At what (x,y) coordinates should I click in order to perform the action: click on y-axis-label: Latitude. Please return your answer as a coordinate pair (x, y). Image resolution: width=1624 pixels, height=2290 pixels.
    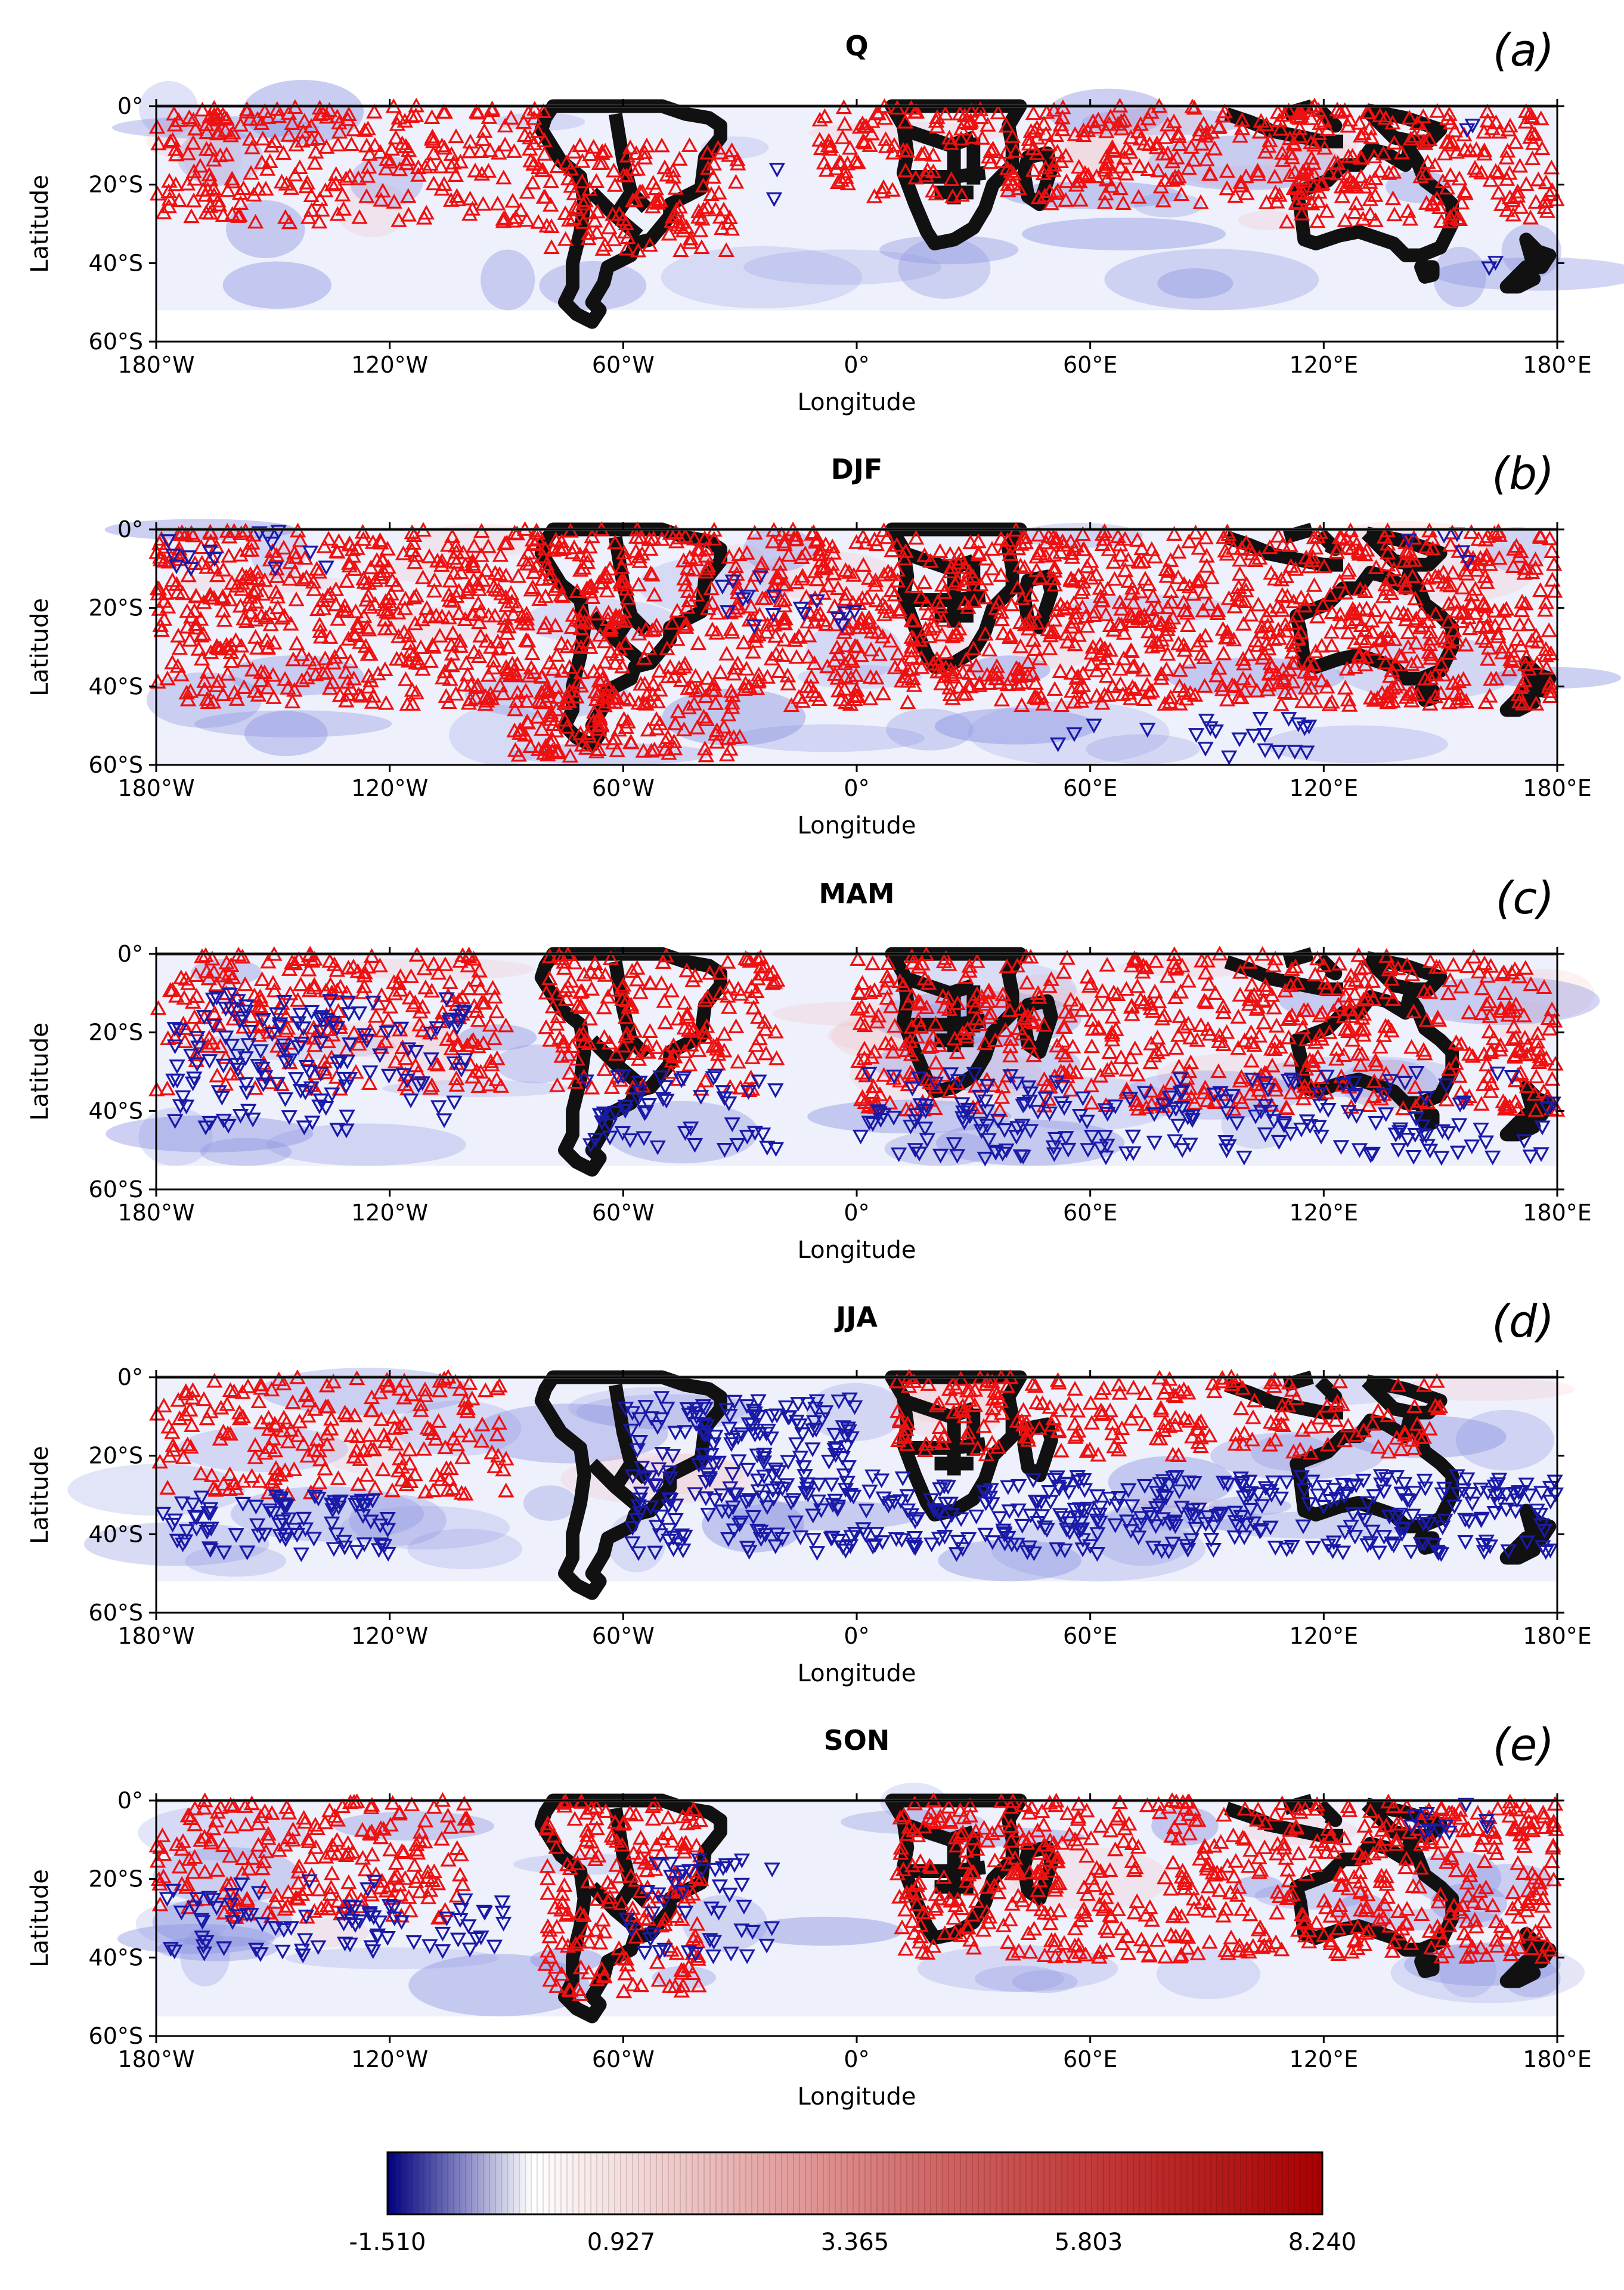
    Looking at the image, I should click on (40, 647).